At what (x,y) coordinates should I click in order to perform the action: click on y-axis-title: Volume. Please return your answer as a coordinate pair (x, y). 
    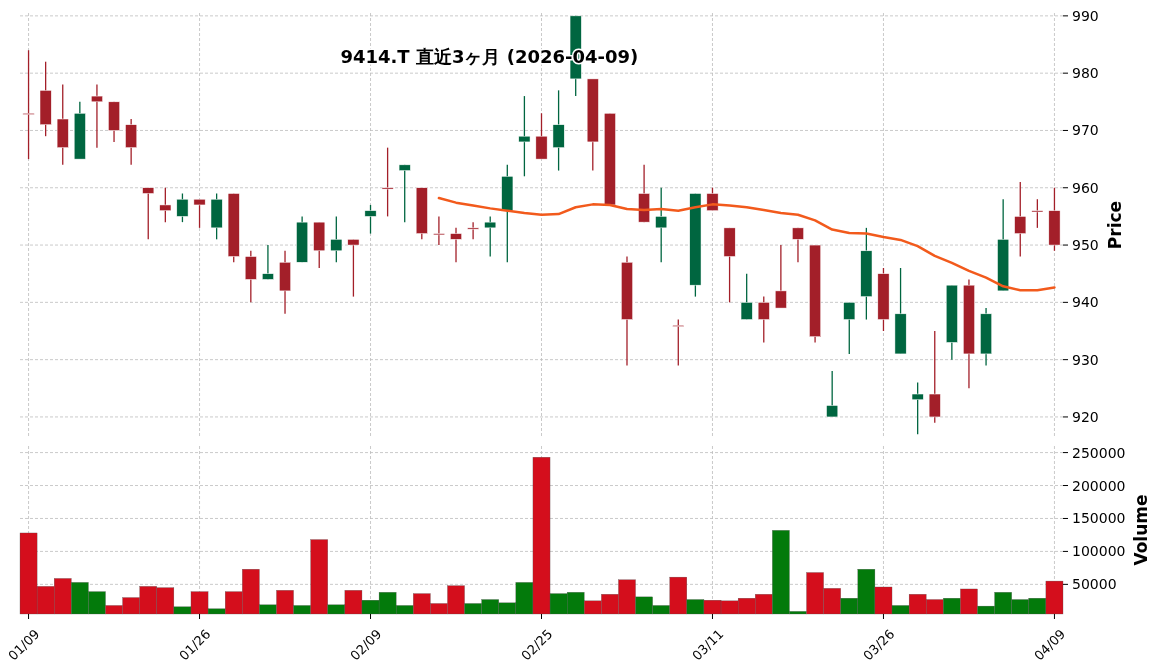
    Looking at the image, I should click on (1141, 530).